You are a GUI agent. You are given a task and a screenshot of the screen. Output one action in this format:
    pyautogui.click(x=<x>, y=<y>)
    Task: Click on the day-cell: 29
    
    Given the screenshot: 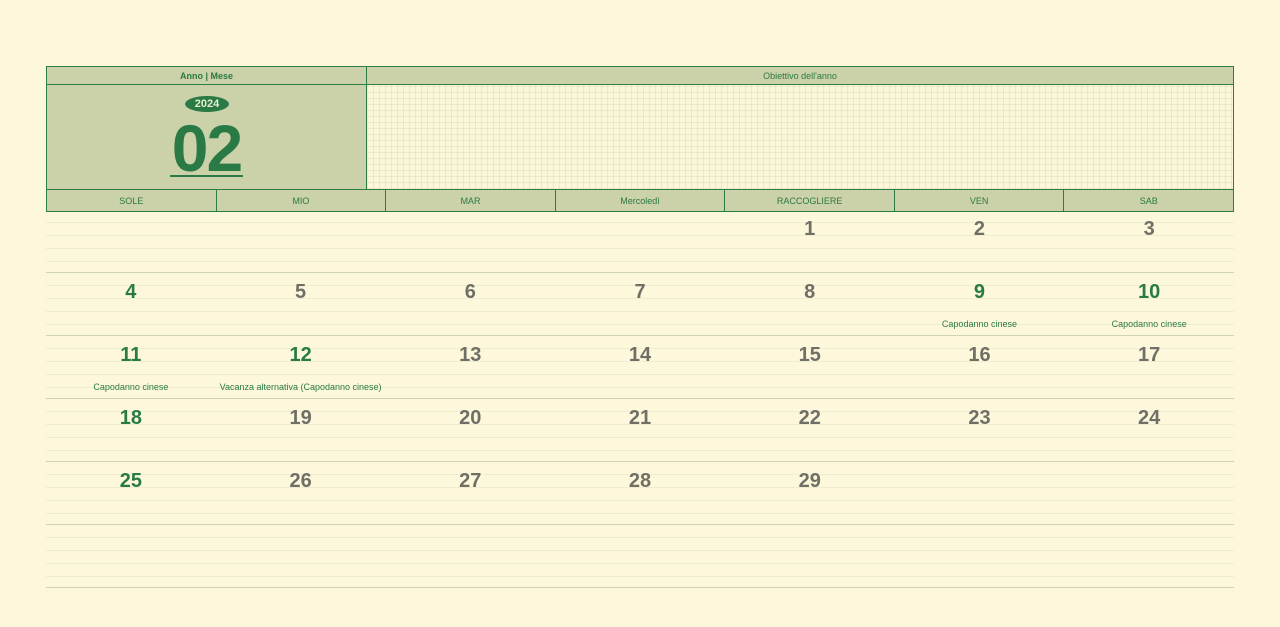 What is the action you would take?
    pyautogui.click(x=810, y=493)
    